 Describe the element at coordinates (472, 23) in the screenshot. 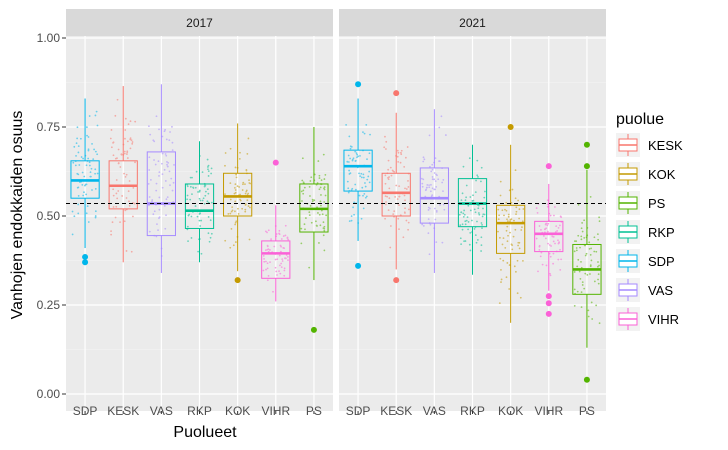

I see `facet-strip-label: 2021` at that location.